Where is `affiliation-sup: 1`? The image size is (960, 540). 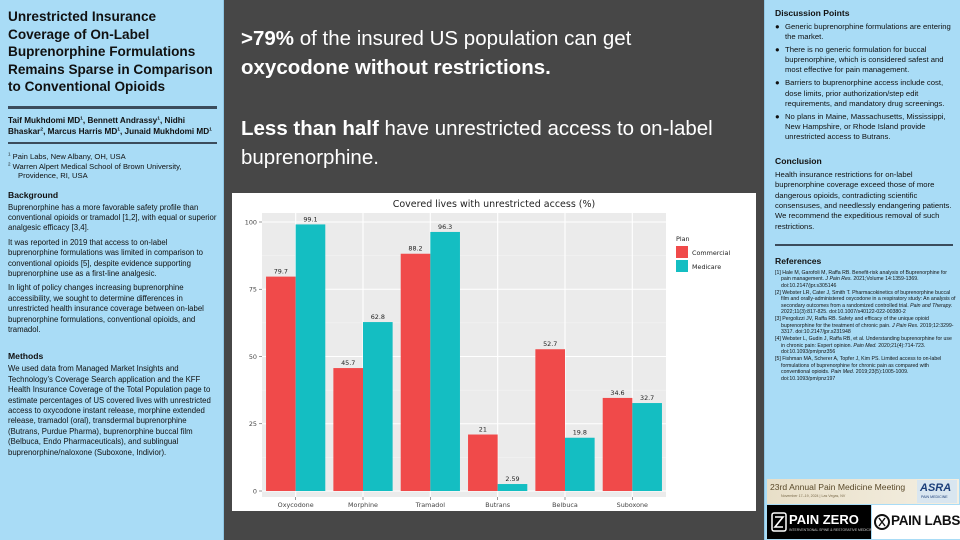 affiliation-sup: 1 is located at coordinates (9, 154).